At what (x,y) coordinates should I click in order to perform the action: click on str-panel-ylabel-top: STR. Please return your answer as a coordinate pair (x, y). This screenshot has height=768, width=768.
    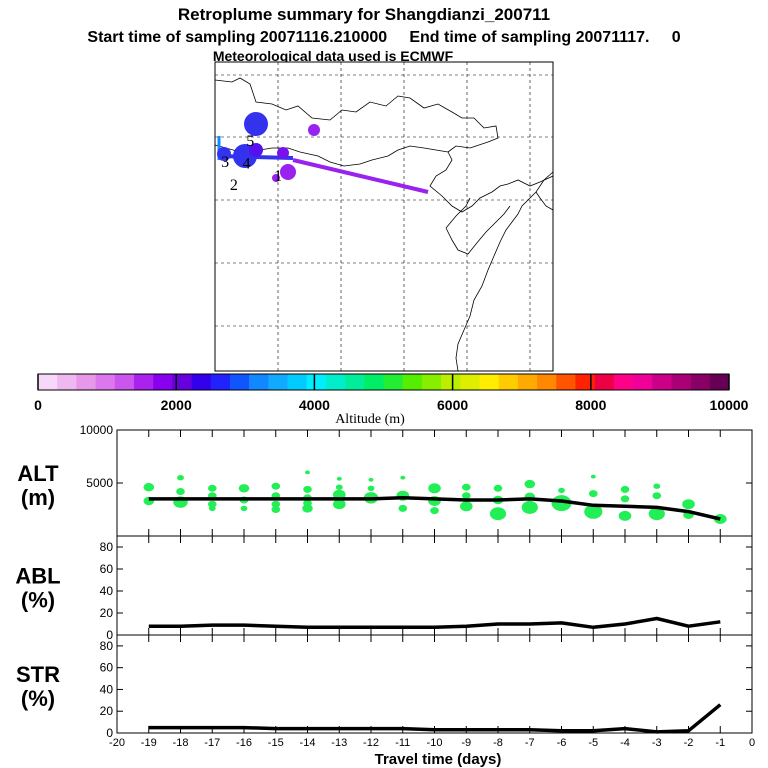
    Looking at the image, I should click on (38, 674).